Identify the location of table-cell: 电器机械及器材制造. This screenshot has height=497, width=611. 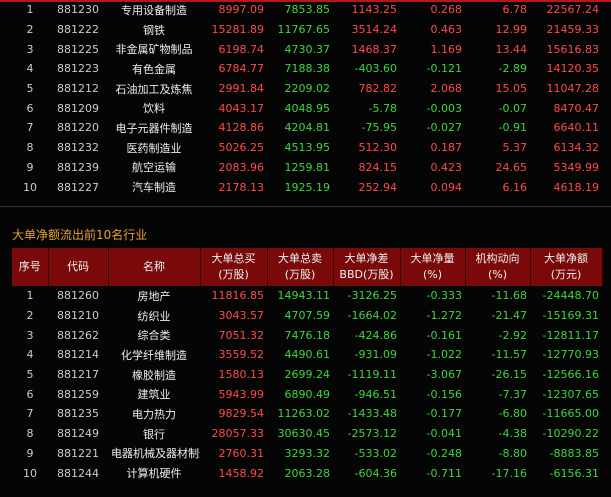
(155, 454).